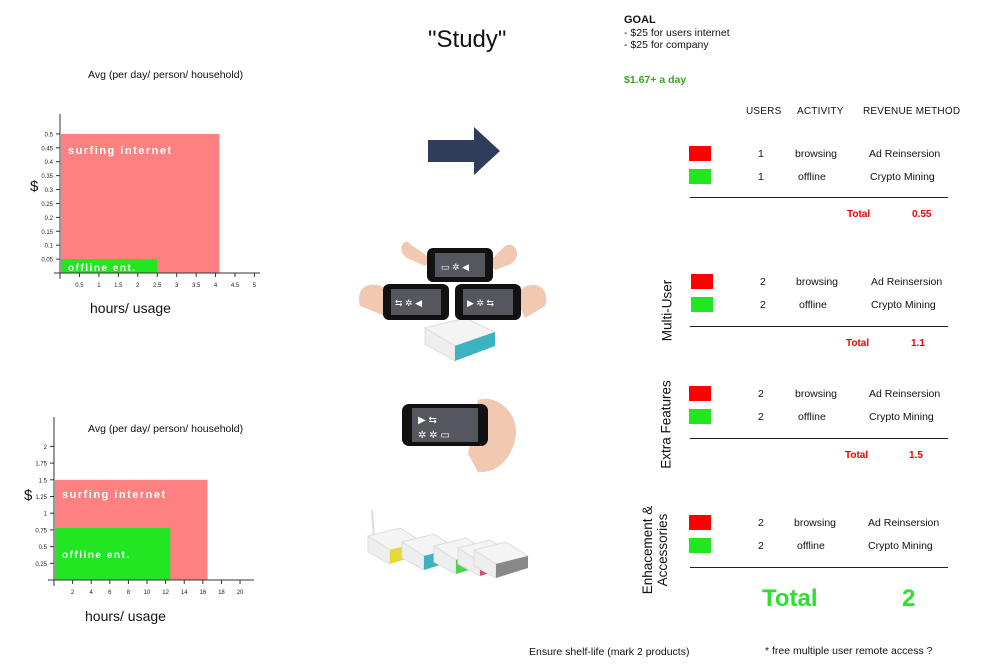 The width and height of the screenshot is (992, 665). I want to click on enhancement-accessories-label: Enhacement & Accessories, so click(655, 550).